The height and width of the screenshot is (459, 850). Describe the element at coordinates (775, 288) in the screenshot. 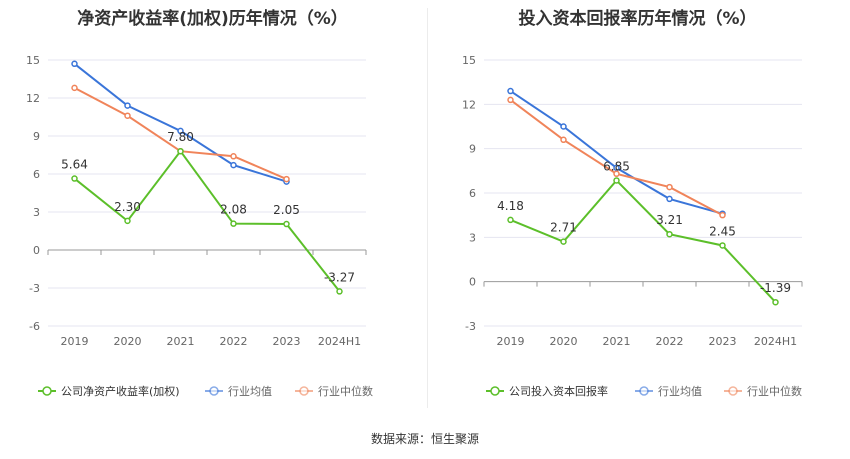

I see `data-label: -1.39` at that location.